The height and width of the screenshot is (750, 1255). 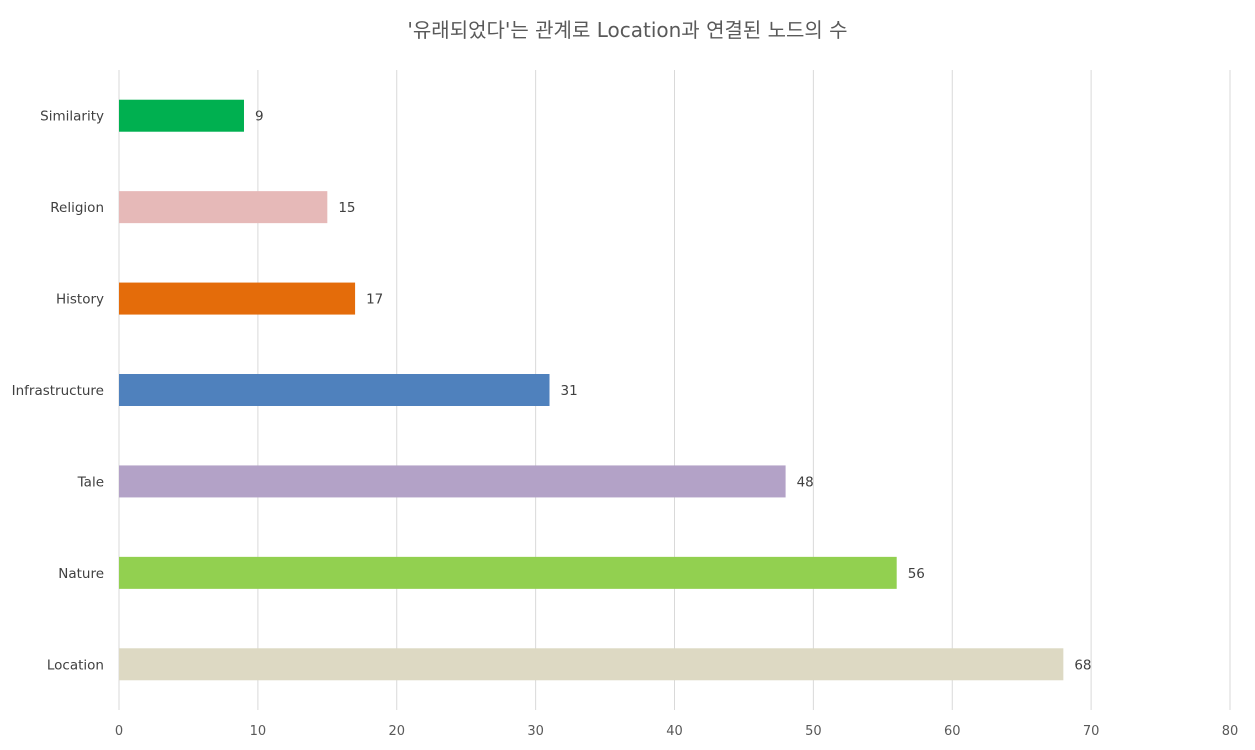 I want to click on category-label-history: History, so click(x=80, y=300).